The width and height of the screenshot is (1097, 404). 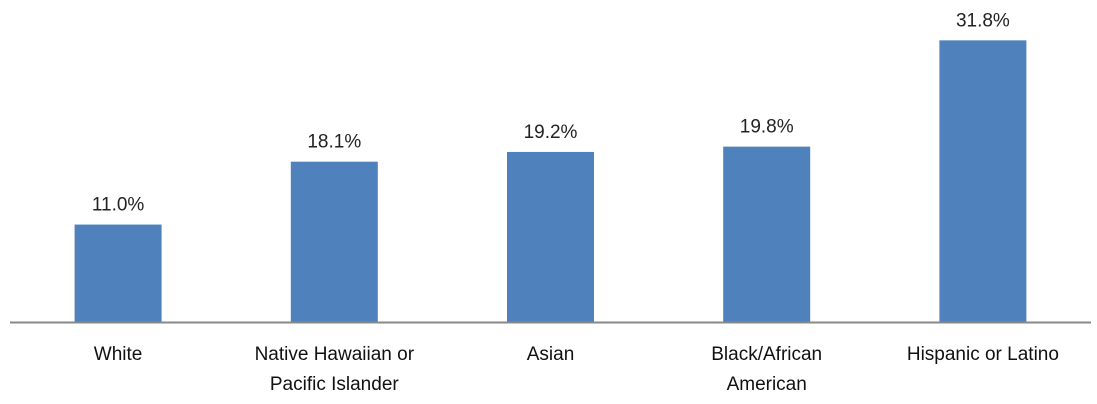 I want to click on bar-white, so click(x=118, y=273).